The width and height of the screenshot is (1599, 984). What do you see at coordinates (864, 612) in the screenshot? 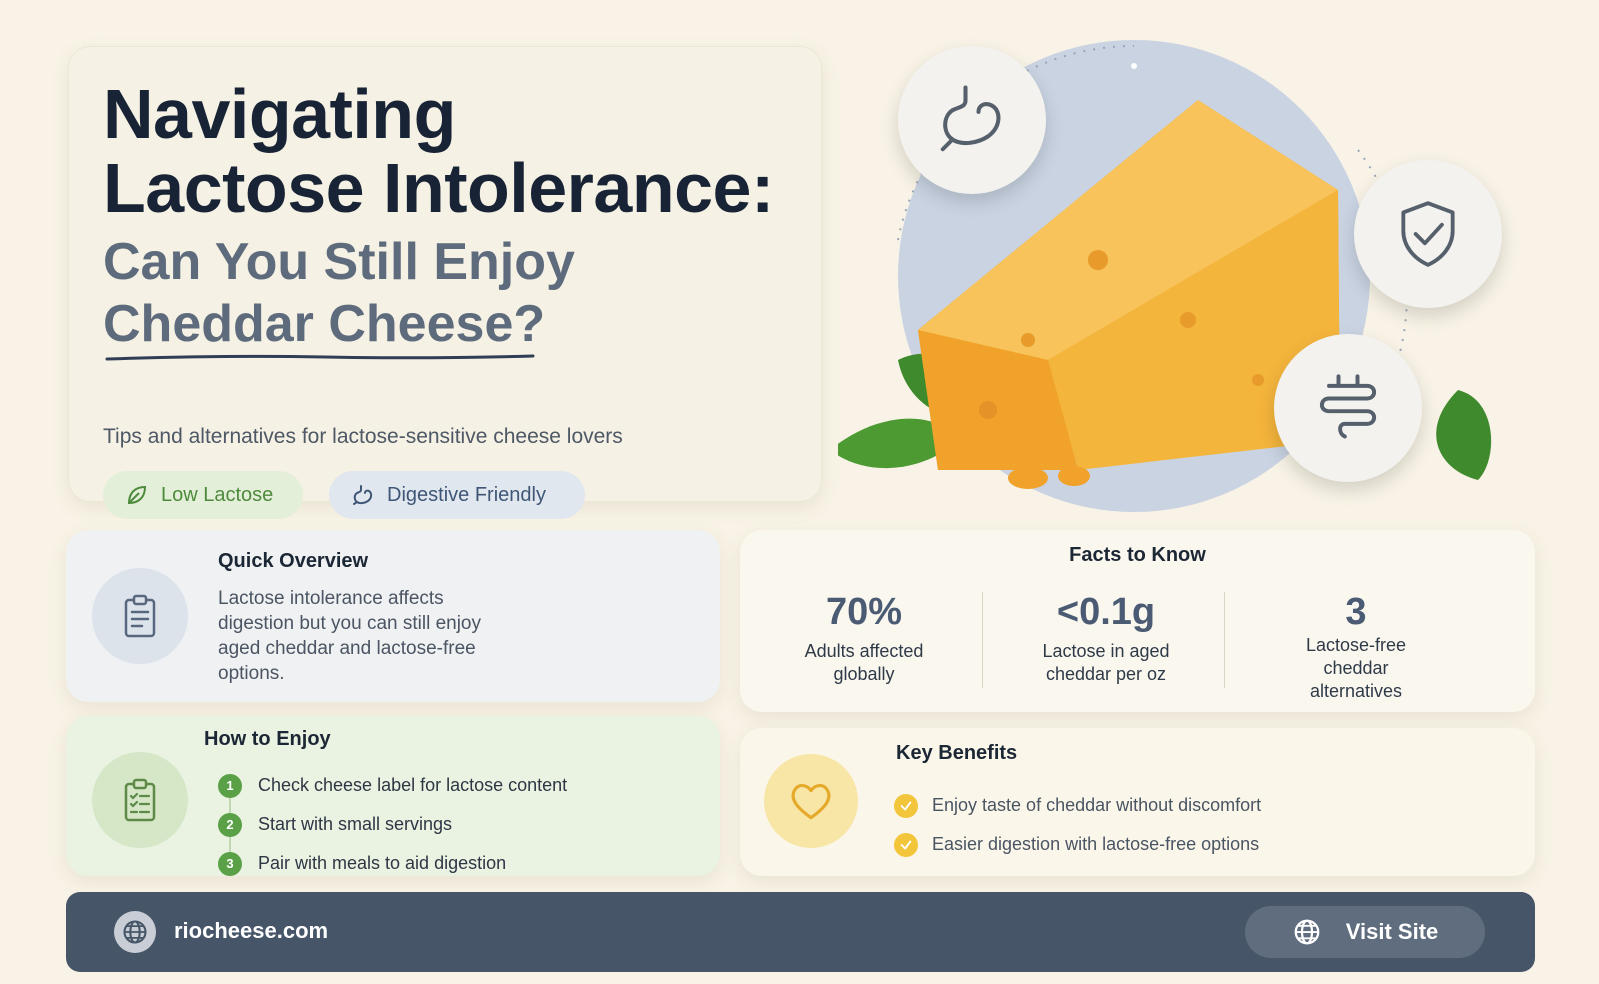
I see `fact-value: 70%` at bounding box center [864, 612].